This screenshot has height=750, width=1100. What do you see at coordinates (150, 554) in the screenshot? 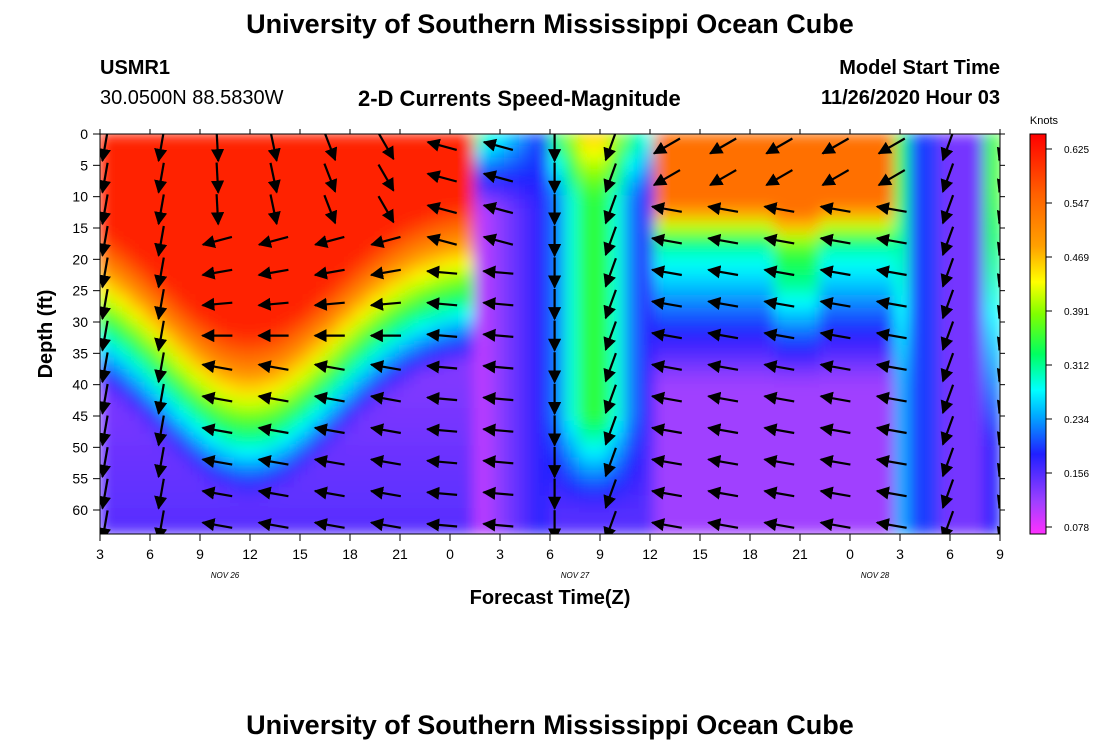
I see `x-tick-label: 6` at bounding box center [150, 554].